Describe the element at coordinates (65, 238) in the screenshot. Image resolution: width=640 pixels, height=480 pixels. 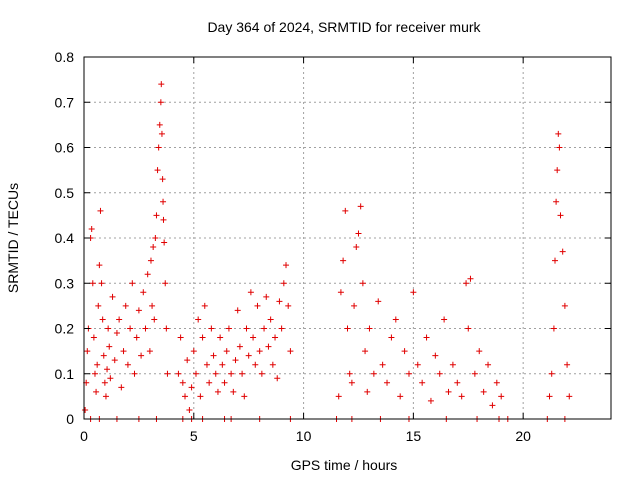
I see `y-tick-label: 0.4` at that location.